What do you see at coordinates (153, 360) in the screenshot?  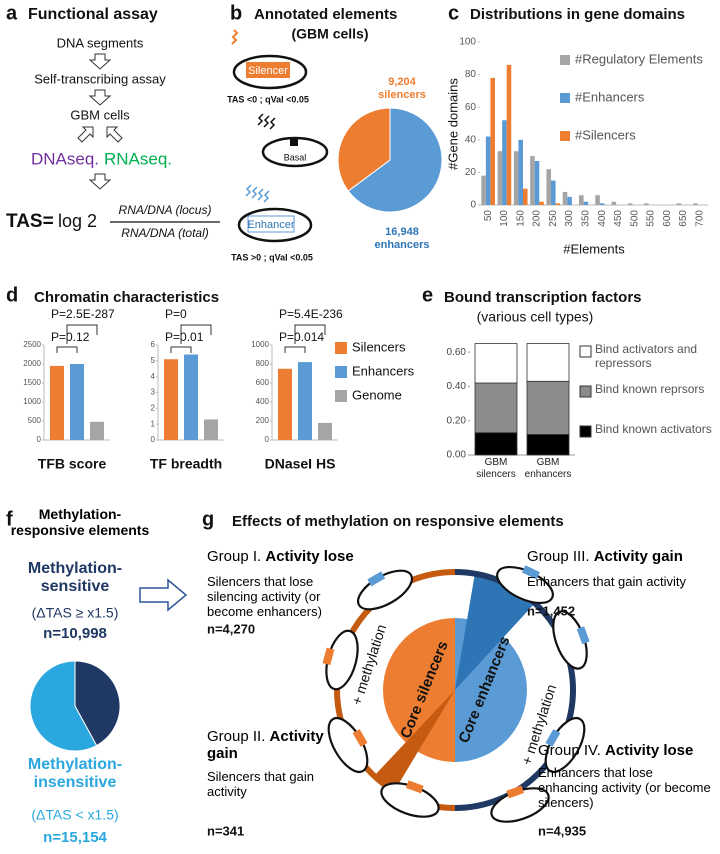 I see `y-tick-label: 5` at bounding box center [153, 360].